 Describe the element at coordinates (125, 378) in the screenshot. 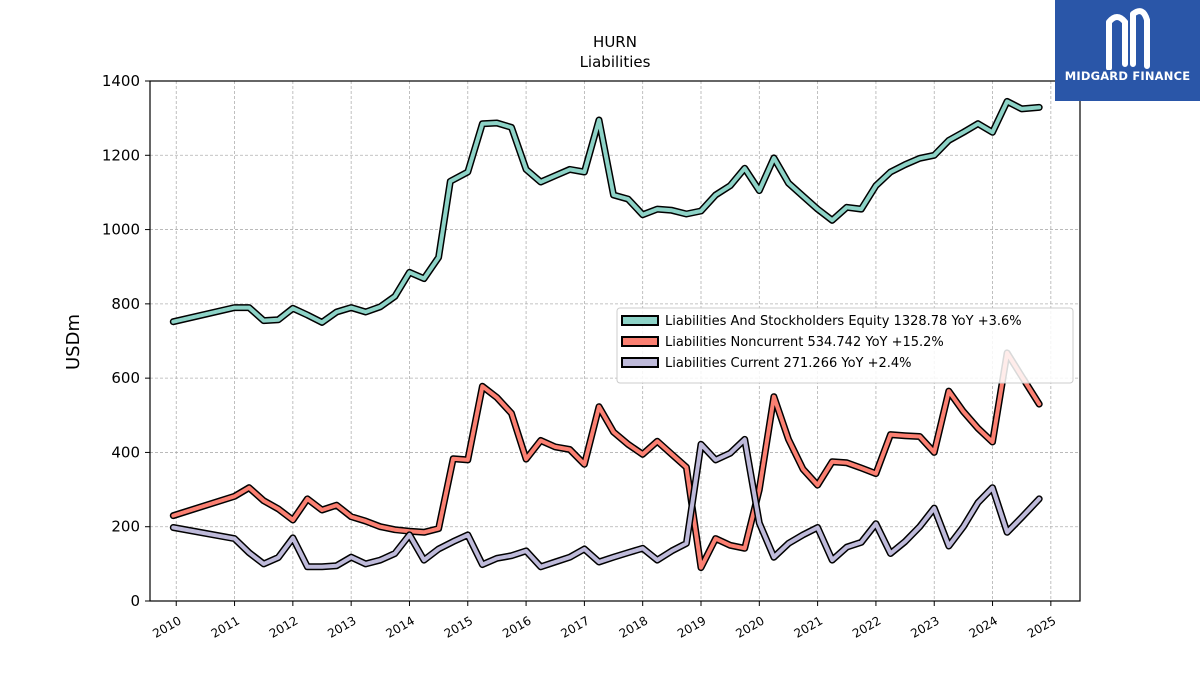

I see `y-tick-label: 600` at that location.